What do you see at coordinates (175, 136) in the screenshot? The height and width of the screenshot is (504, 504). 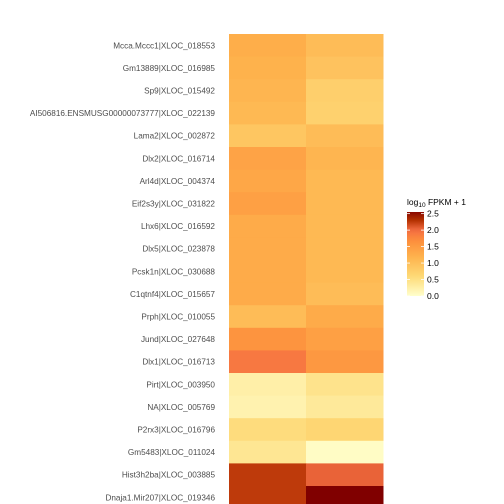 I see `row-label: Lama2|XLOC_002872` at bounding box center [175, 136].